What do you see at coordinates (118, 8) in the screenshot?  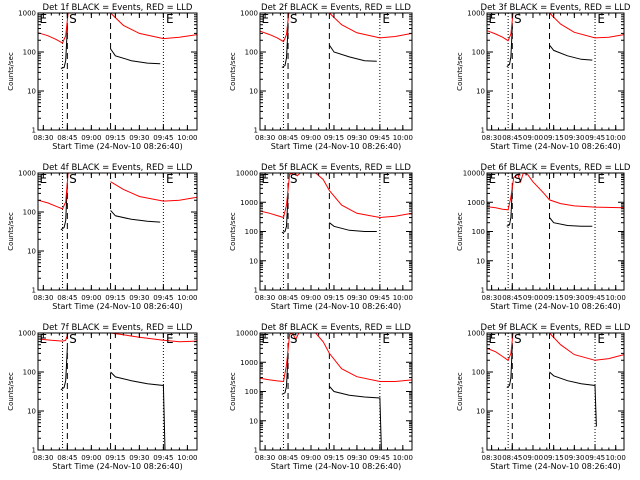 I see `panel-title: Det 1f BLACK = Events, RED = LLD` at bounding box center [118, 8].